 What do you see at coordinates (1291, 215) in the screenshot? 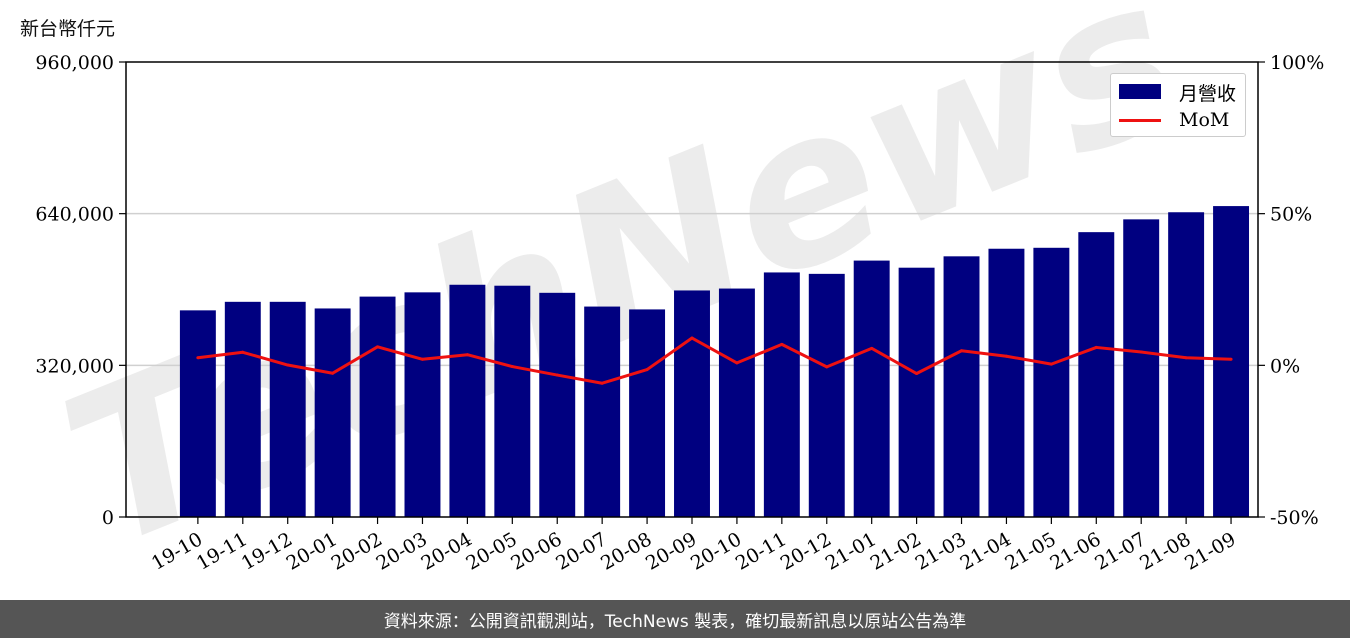
I see `right-tick-label: 50%` at bounding box center [1291, 215].